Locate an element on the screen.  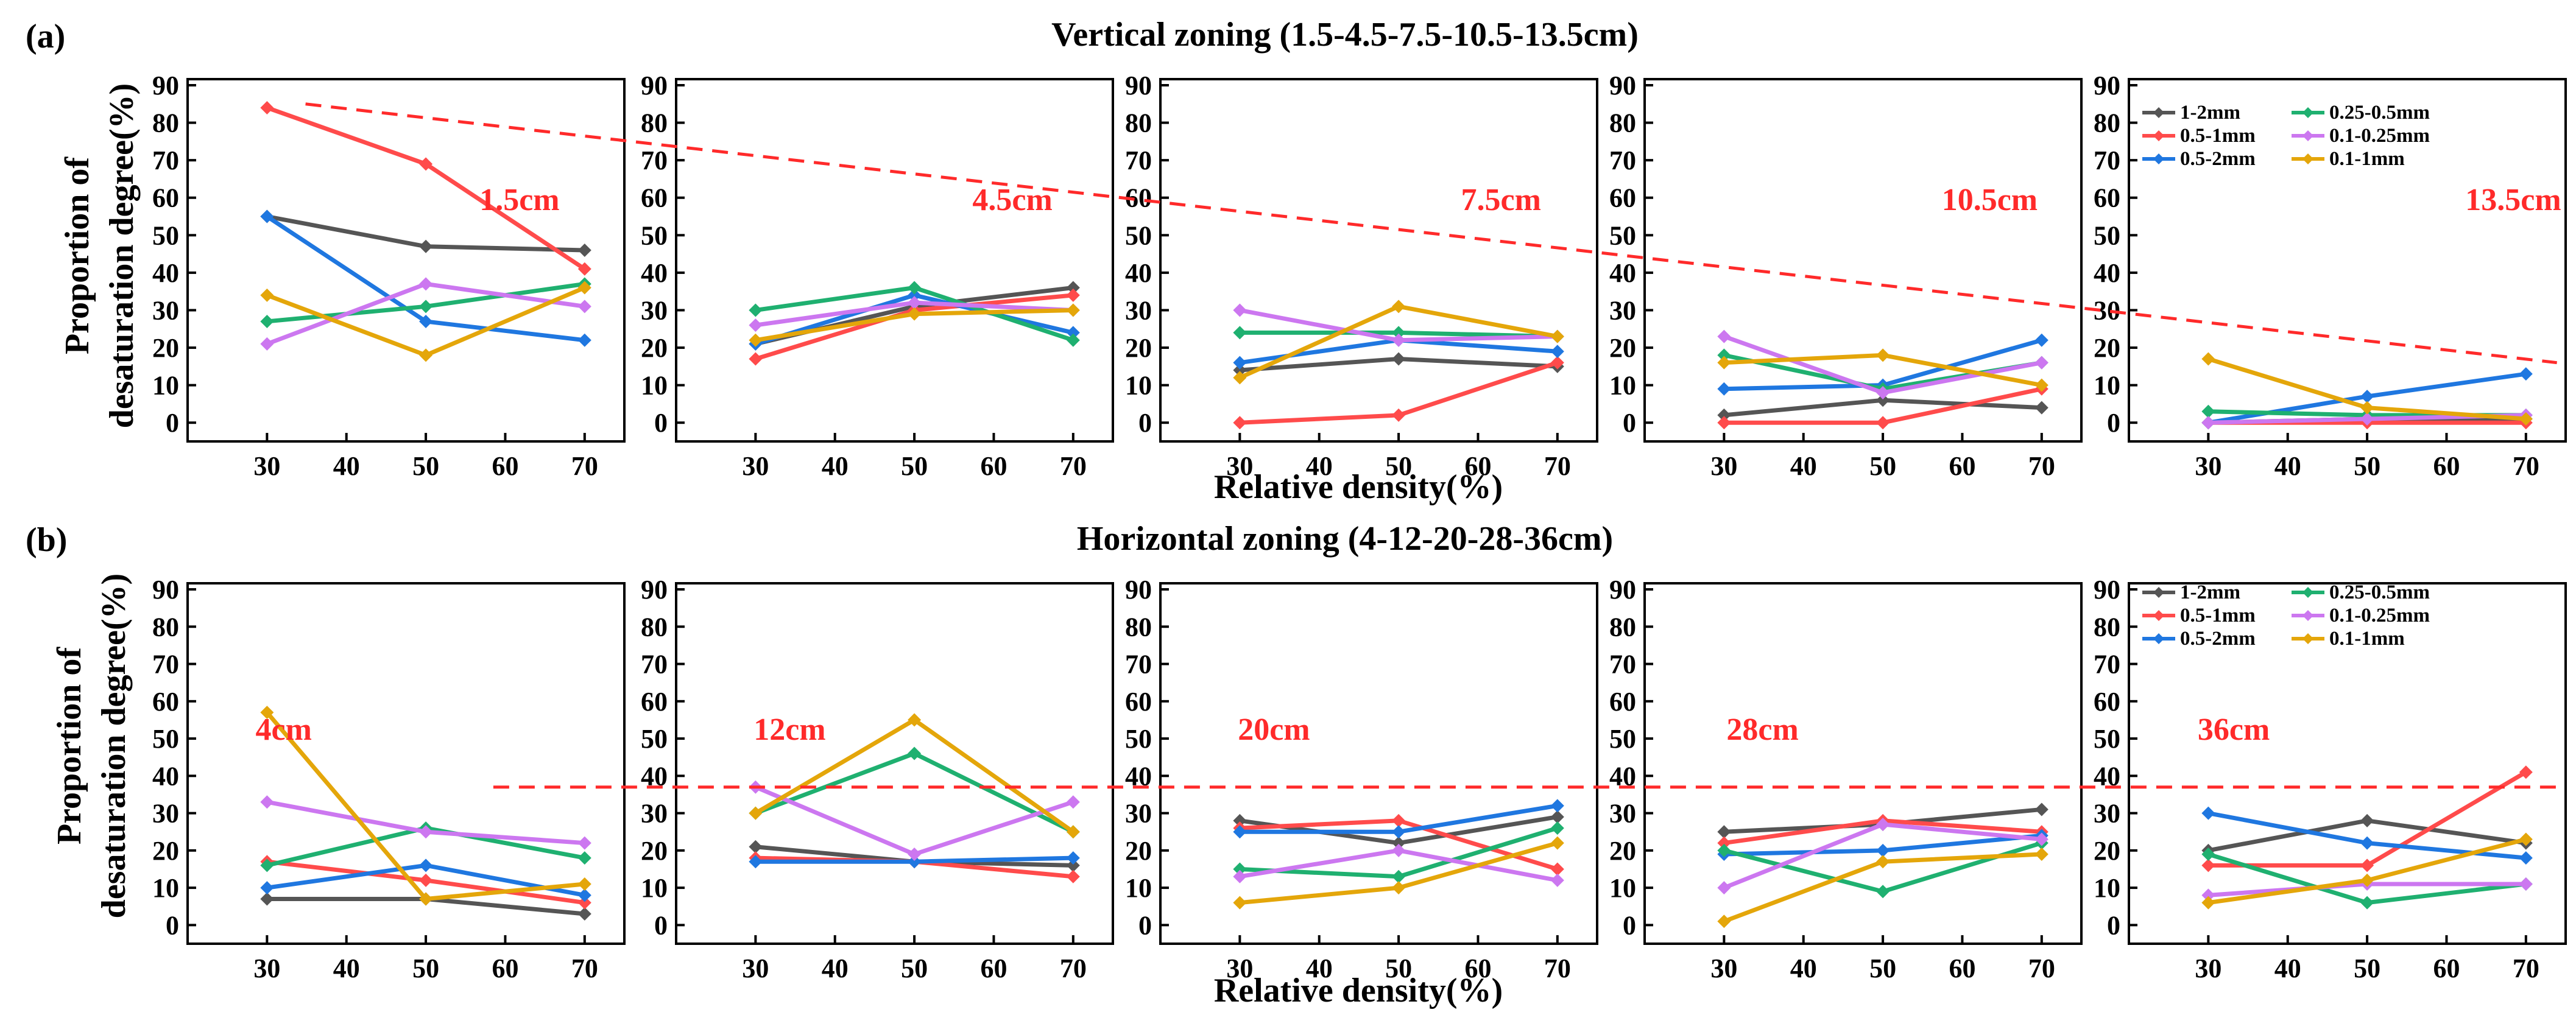
zone-label: 1.5cm is located at coordinates (519, 200).